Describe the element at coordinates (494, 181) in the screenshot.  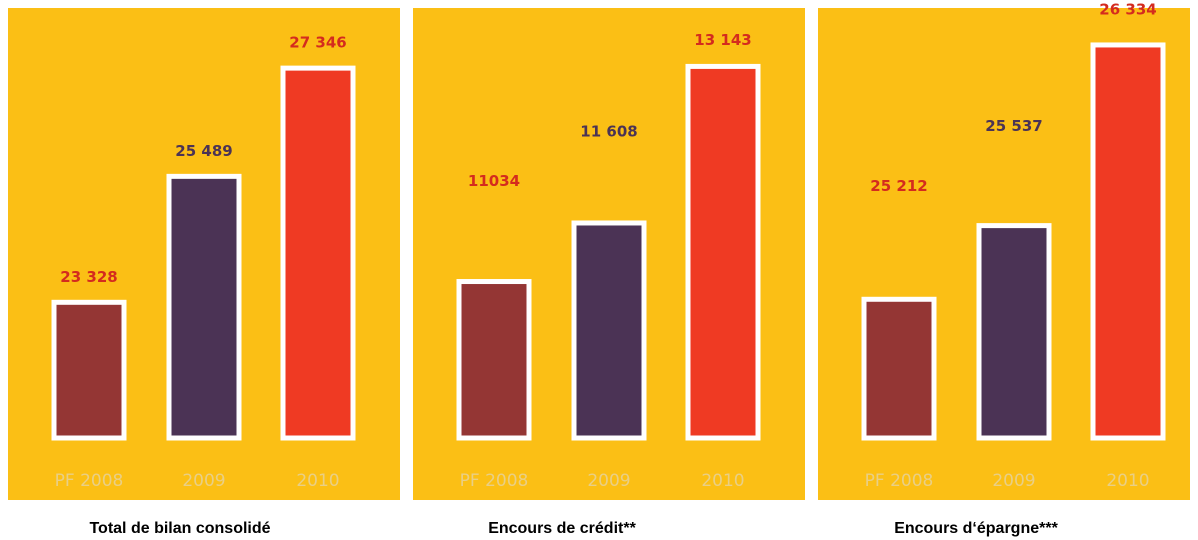
I see `value-label: 11034` at that location.